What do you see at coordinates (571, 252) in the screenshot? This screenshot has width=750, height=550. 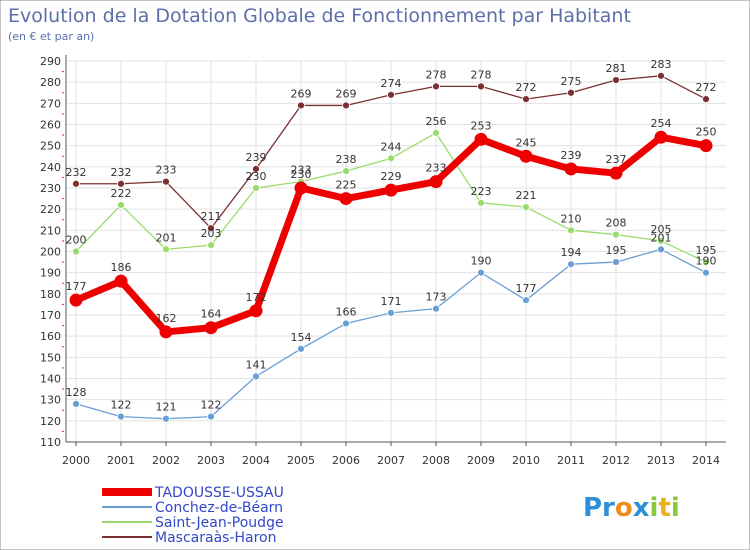 I see `data-label: 194` at bounding box center [571, 252].